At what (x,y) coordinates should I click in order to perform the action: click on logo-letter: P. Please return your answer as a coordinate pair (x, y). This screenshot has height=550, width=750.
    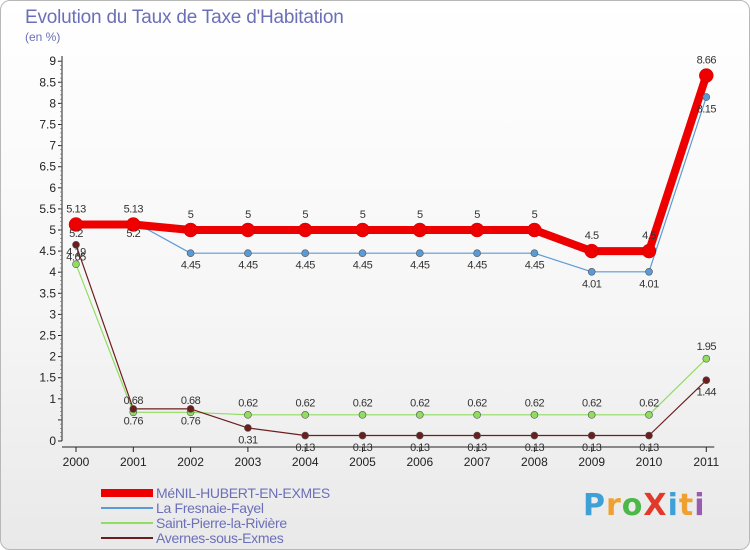
    Looking at the image, I should click on (594, 505).